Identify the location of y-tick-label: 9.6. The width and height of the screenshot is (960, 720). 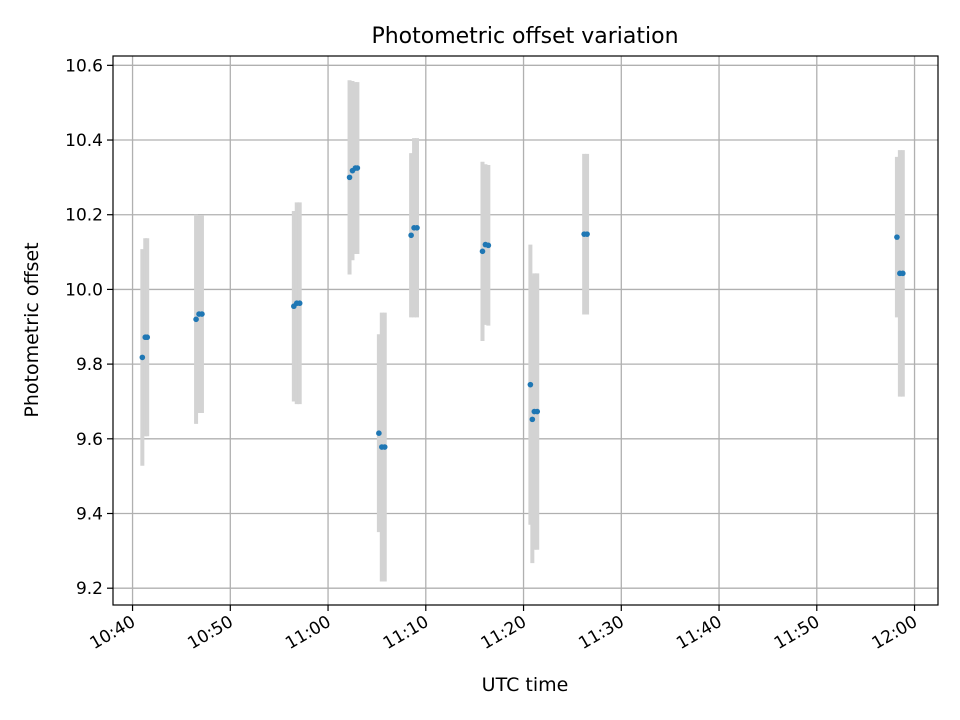
(89, 440).